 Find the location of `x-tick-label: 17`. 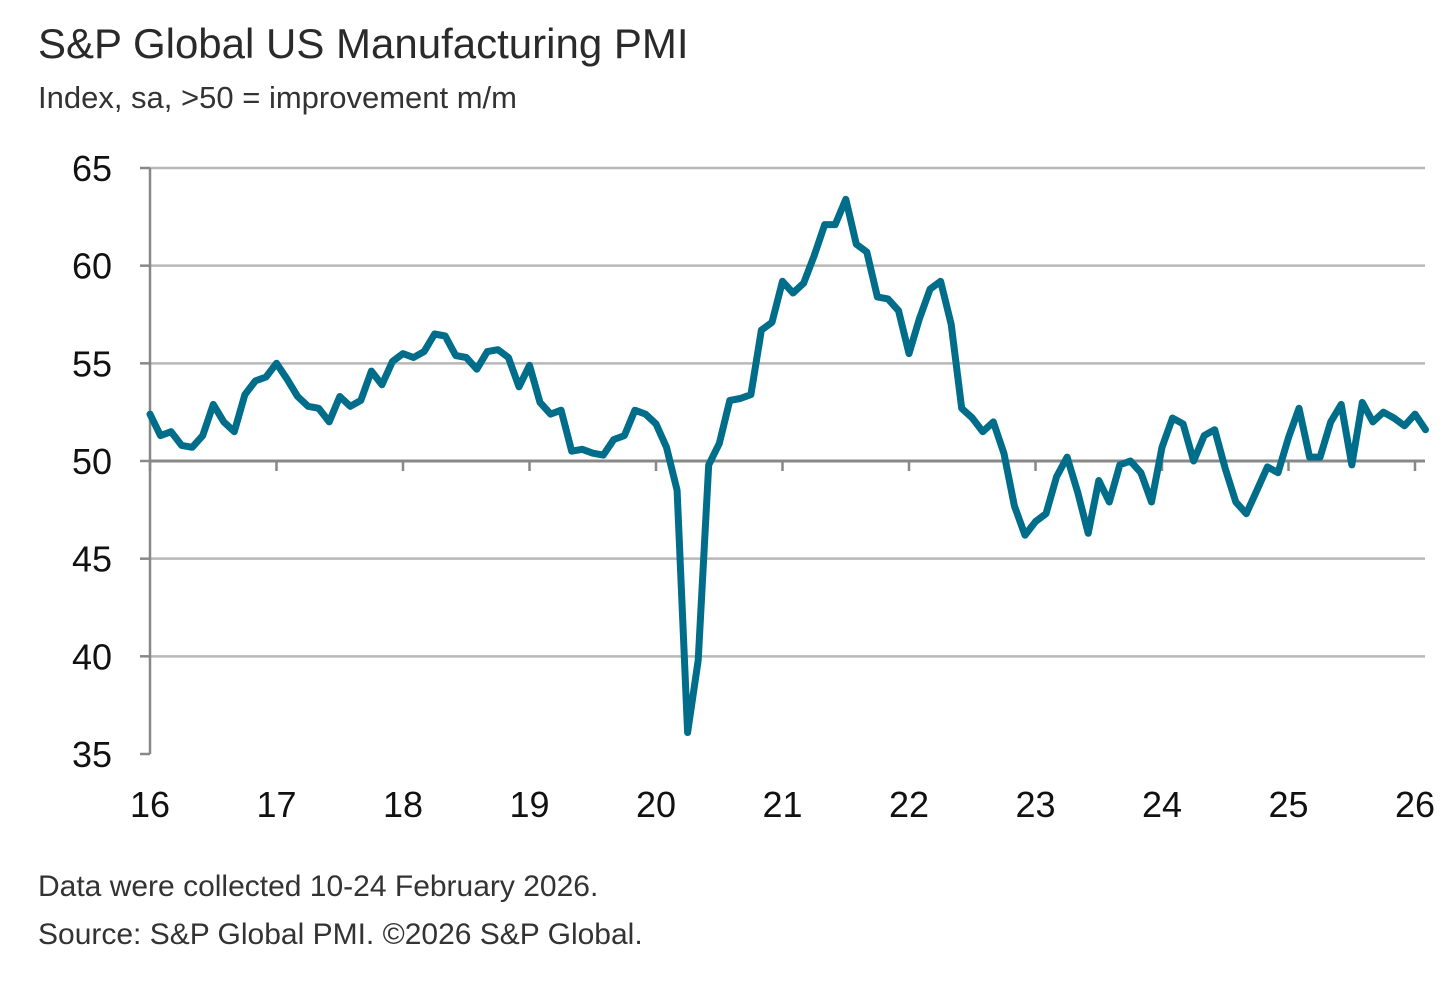

x-tick-label: 17 is located at coordinates (276, 804).